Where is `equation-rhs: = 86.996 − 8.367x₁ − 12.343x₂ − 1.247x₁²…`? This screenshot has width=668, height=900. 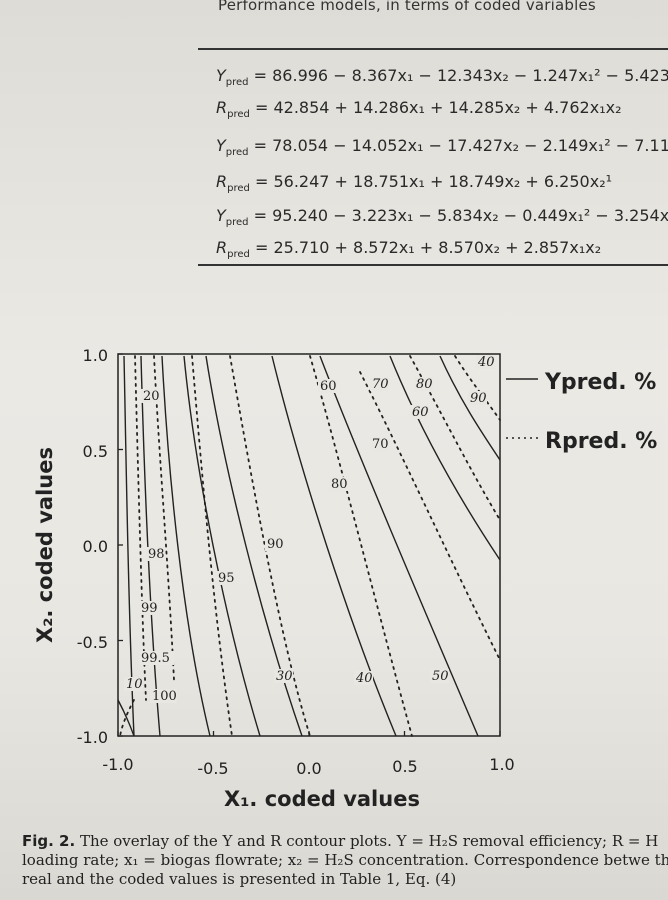 equation-rhs: = 86.996 − 8.367x₁ − 12.343x₂ − 1.247x₁²… is located at coordinates (460, 75).